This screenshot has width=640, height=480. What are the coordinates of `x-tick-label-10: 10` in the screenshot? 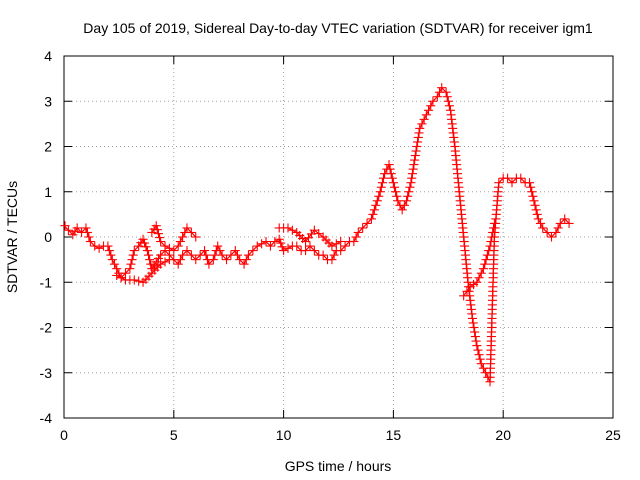 It's located at (284, 435).